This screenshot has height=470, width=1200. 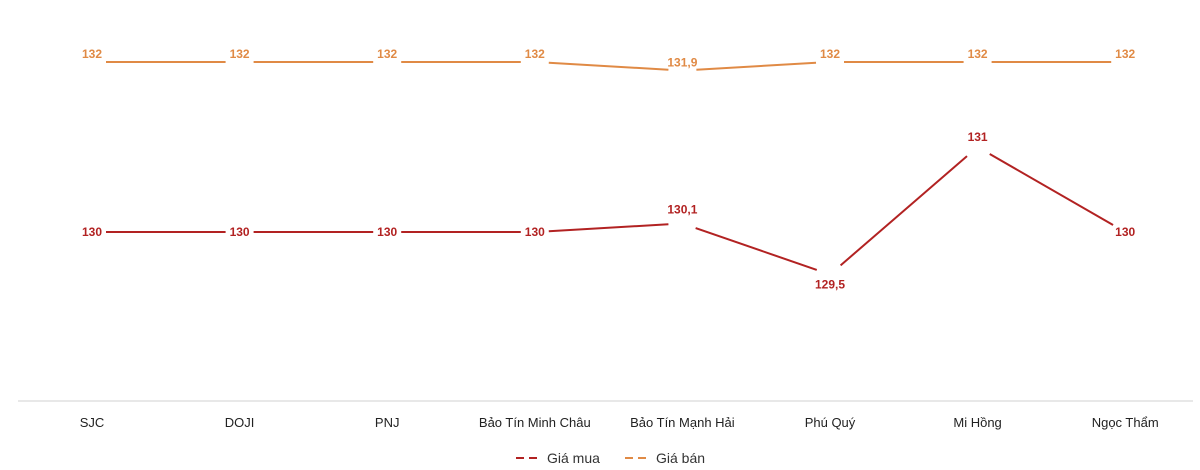 What do you see at coordinates (92, 422) in the screenshot?
I see `category-label: SJC` at bounding box center [92, 422].